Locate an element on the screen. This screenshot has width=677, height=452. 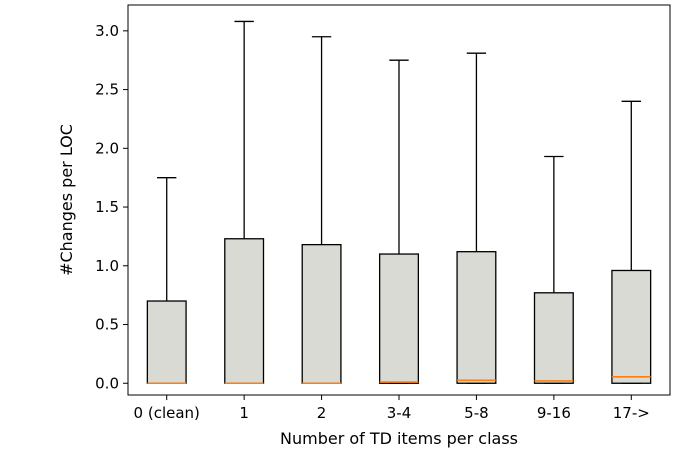
y-tick-label: 2.5 is located at coordinates (107, 90).